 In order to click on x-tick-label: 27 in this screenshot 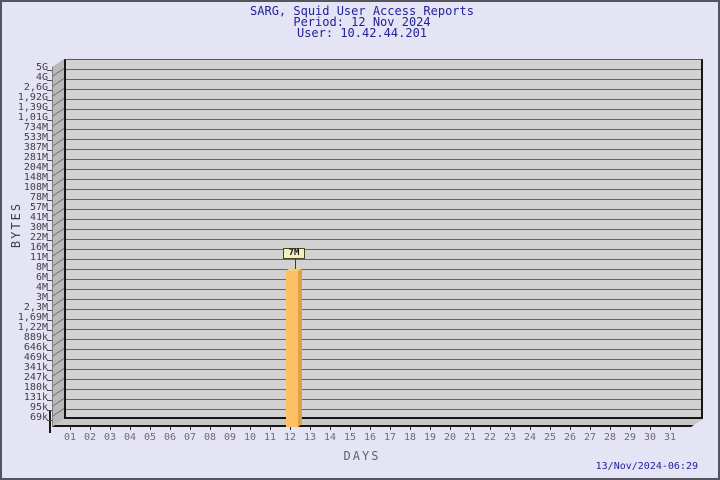, I will do `click(590, 437)`.